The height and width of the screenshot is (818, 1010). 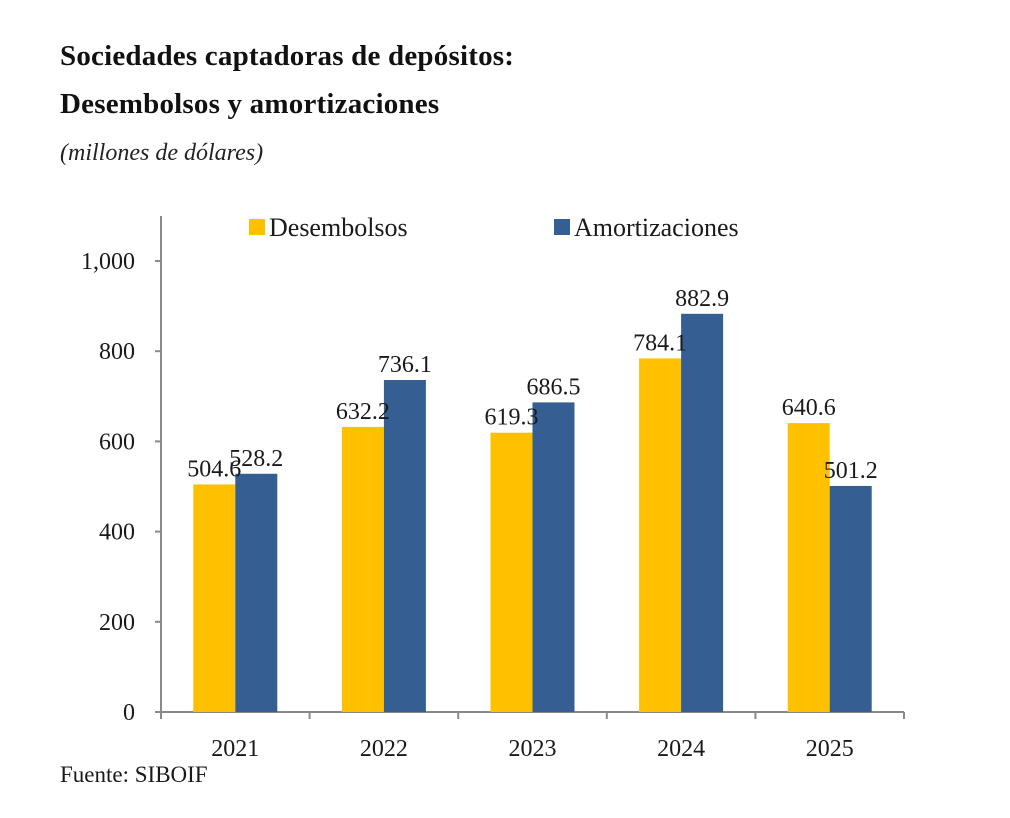 What do you see at coordinates (338, 227) in the screenshot?
I see `legend-label: Desembolsos` at bounding box center [338, 227].